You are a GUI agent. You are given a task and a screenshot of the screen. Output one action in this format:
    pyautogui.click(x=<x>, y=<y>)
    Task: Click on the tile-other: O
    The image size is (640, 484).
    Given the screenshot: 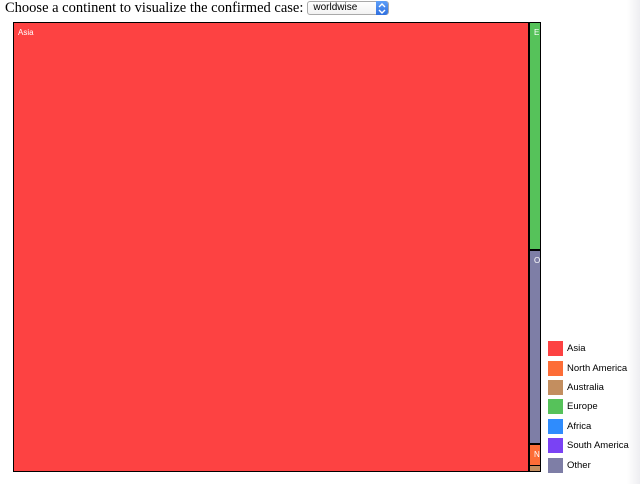 What is the action you would take?
    pyautogui.click(x=535, y=347)
    